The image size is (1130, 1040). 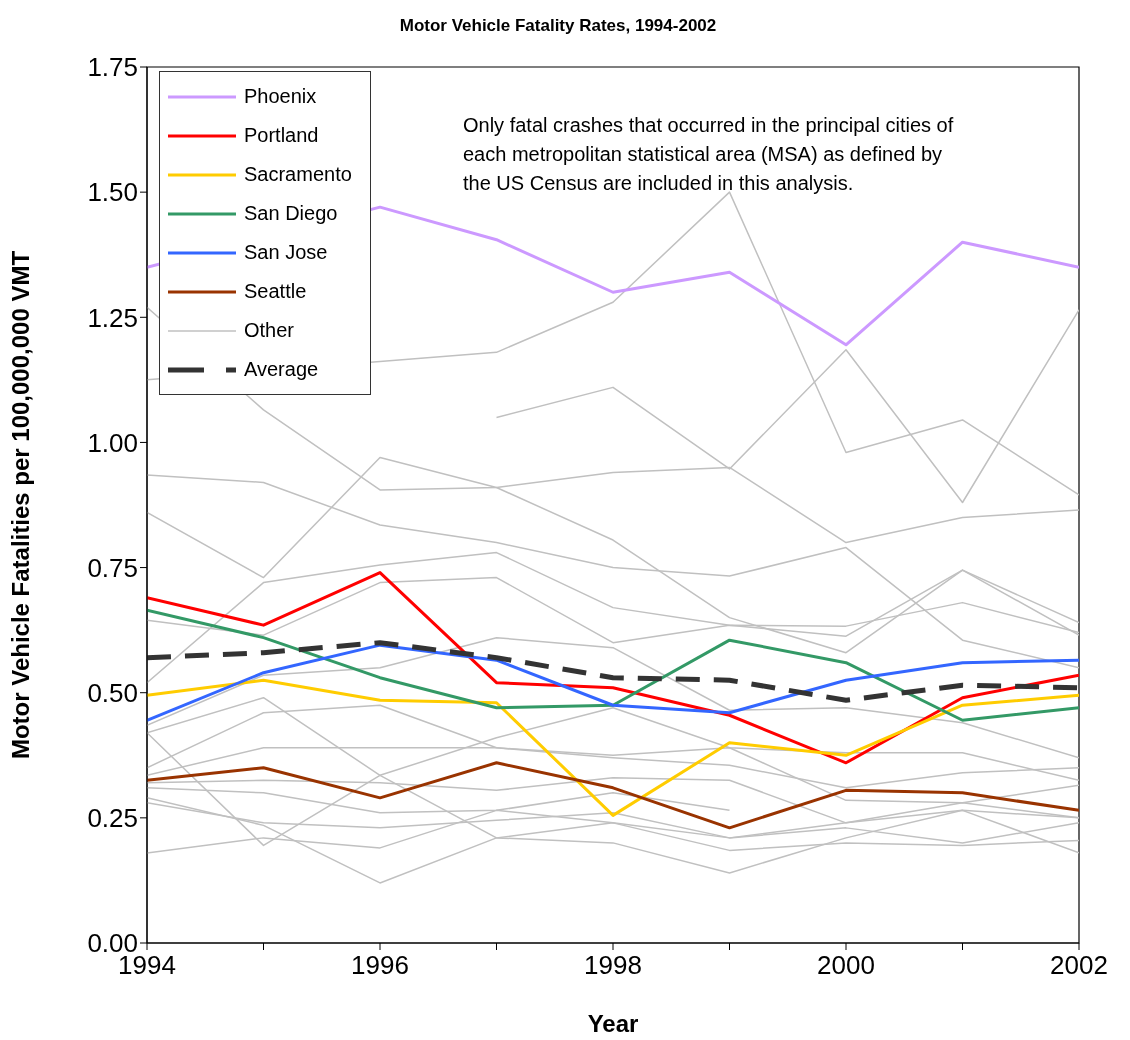 What do you see at coordinates (112, 442) in the screenshot?
I see `y-tick-label: 1.00` at bounding box center [112, 442].